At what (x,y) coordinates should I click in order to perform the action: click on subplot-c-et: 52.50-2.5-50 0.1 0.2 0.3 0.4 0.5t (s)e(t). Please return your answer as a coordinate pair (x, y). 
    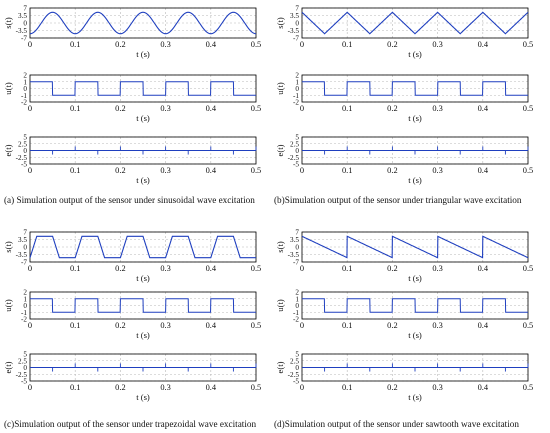
    Looking at the image, I should click on (132, 376).